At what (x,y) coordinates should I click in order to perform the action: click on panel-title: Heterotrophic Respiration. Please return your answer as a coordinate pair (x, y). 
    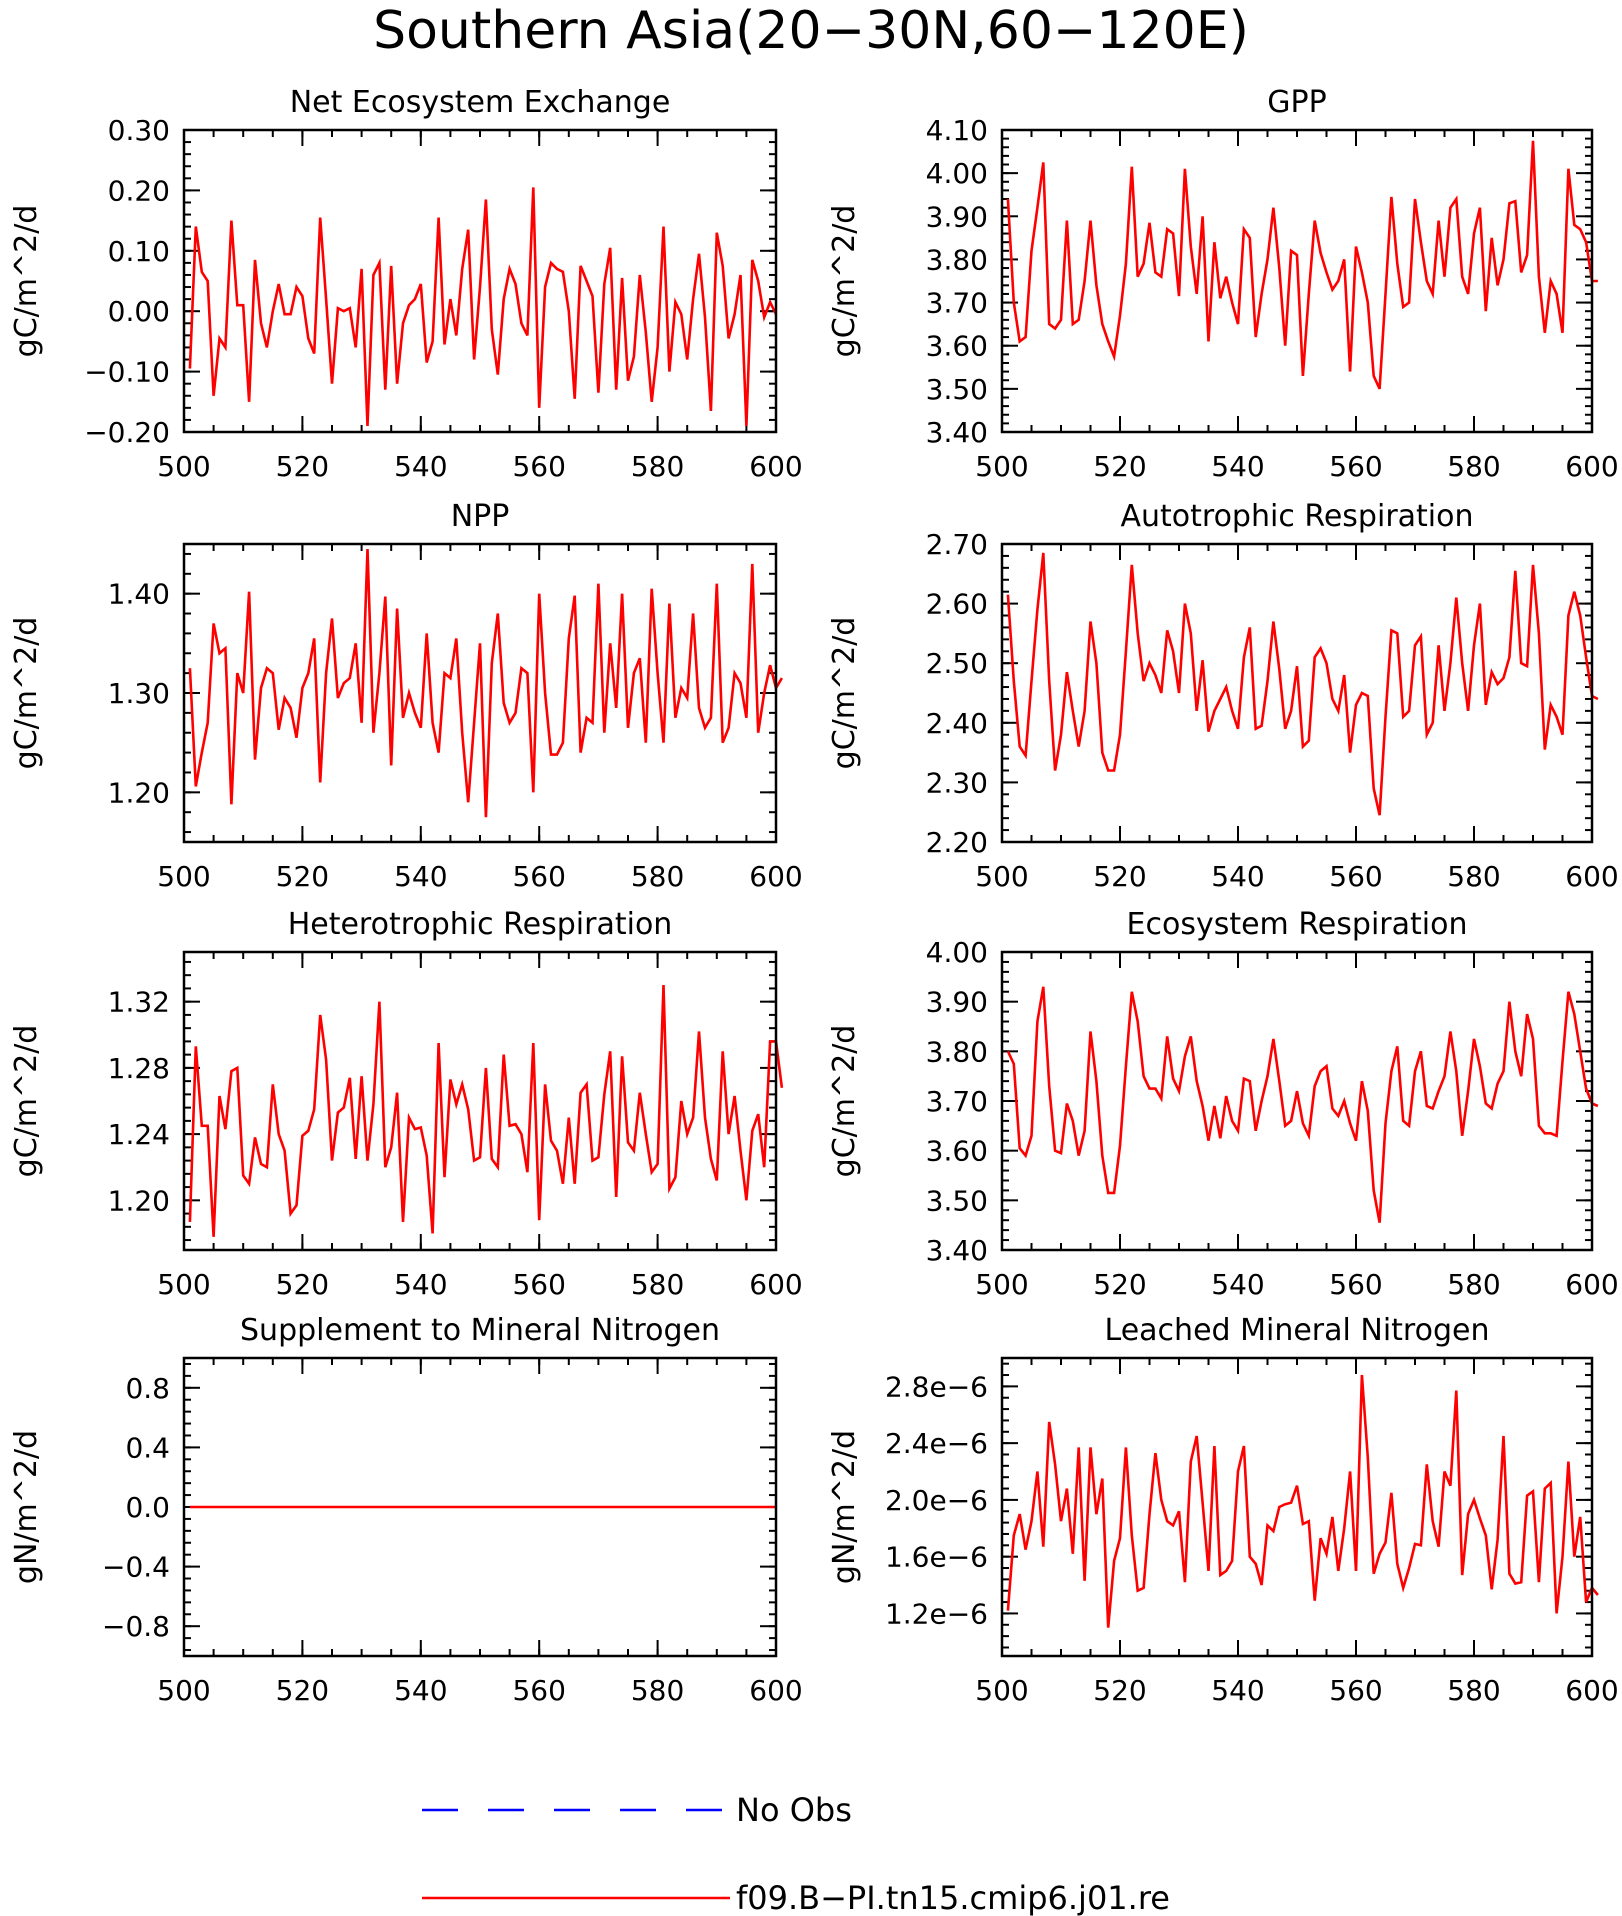
    Looking at the image, I should click on (480, 924).